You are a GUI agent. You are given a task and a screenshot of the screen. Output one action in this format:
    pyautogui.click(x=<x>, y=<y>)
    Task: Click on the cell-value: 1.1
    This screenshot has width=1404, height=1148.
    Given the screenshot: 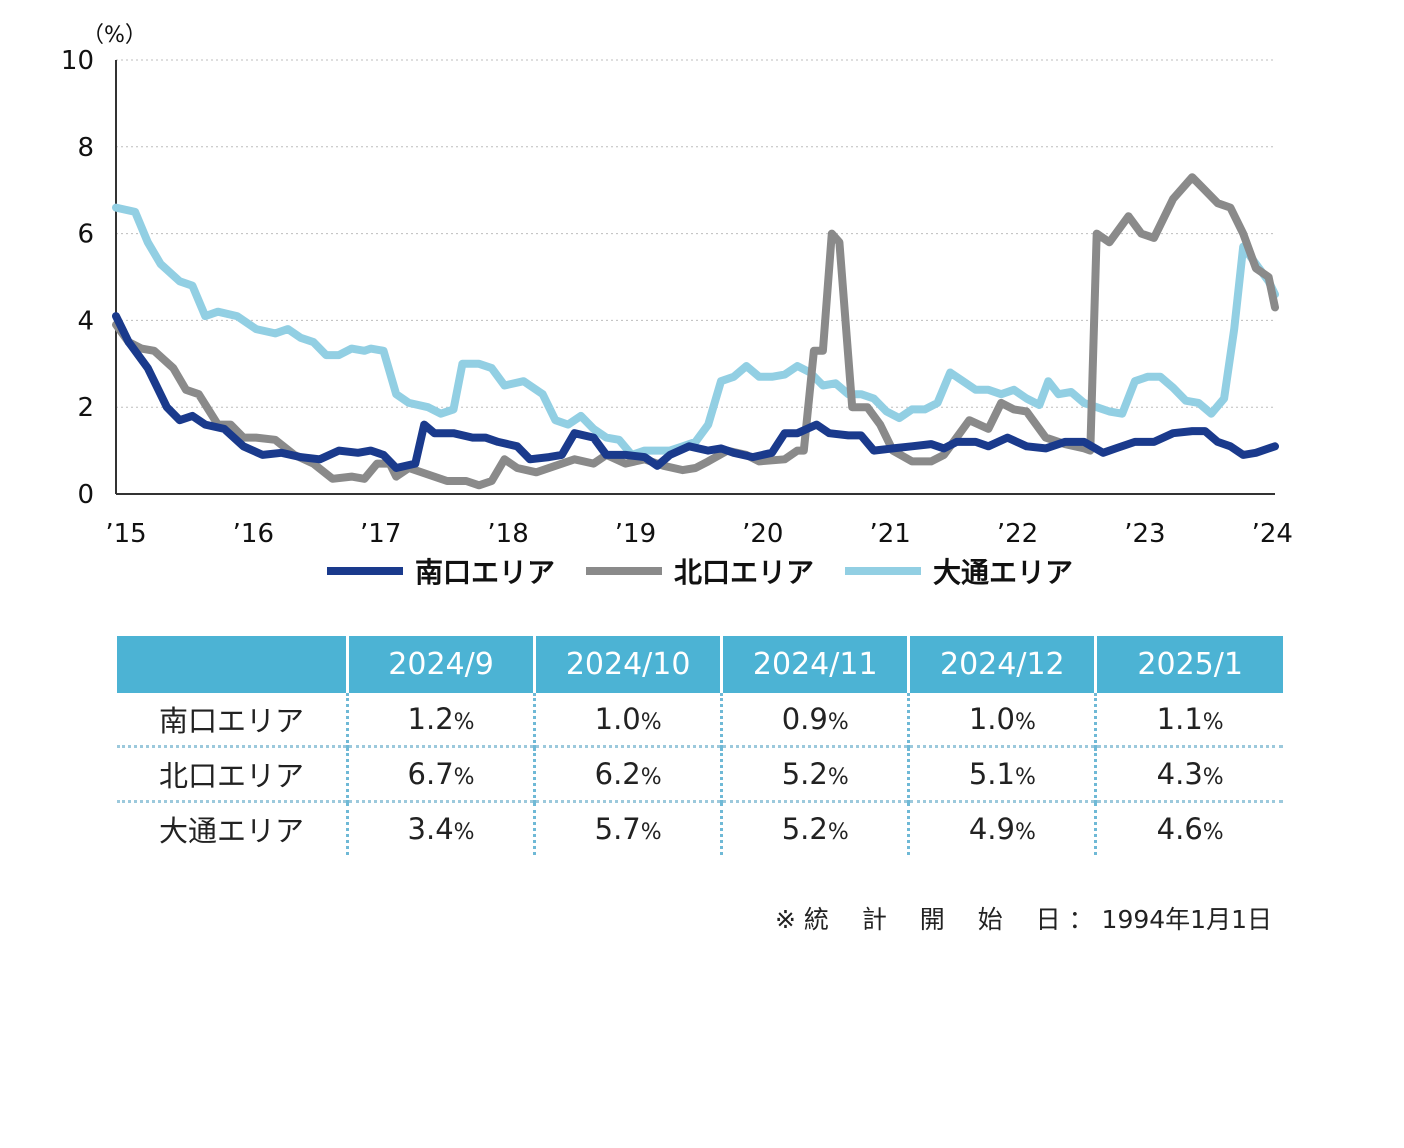 What is the action you would take?
    pyautogui.click(x=1179, y=719)
    